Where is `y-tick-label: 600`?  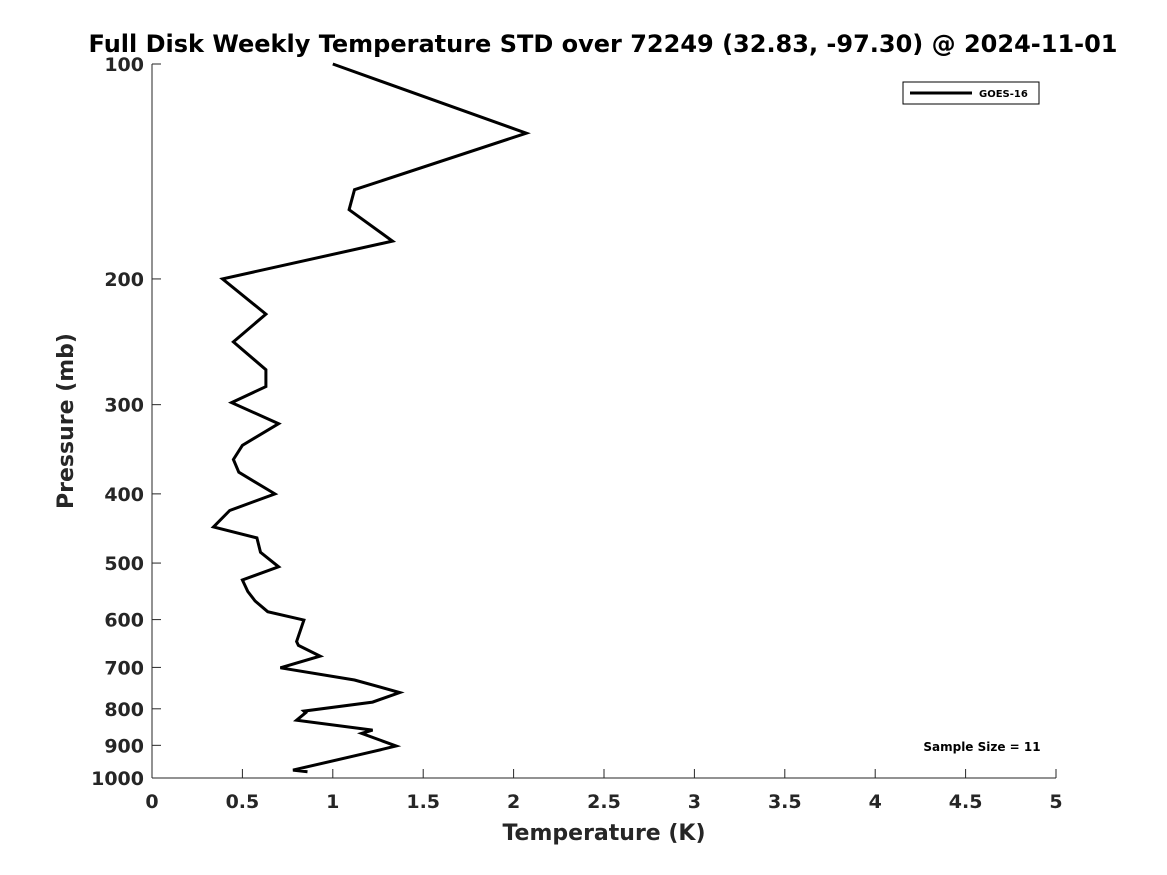
y-tick-label: 600 is located at coordinates (124, 621).